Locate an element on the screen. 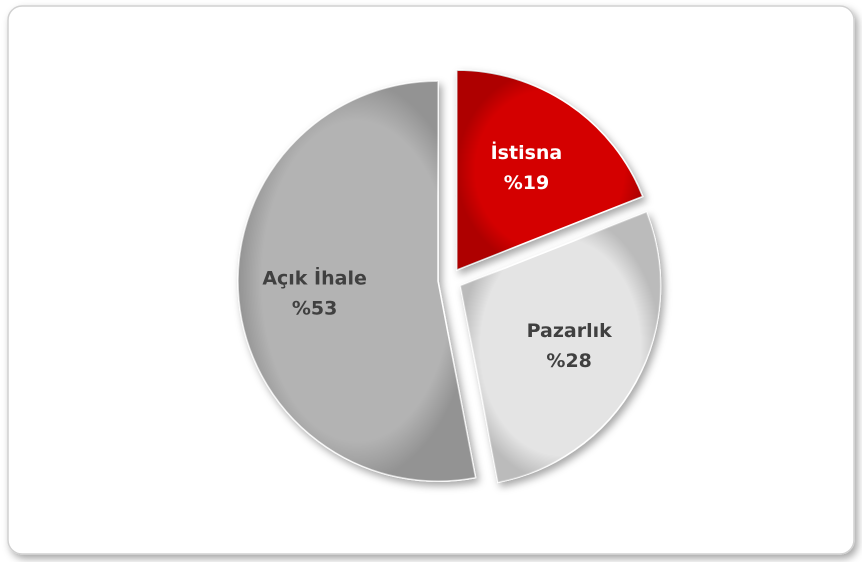  slice-value-label: %53 is located at coordinates (314, 308).